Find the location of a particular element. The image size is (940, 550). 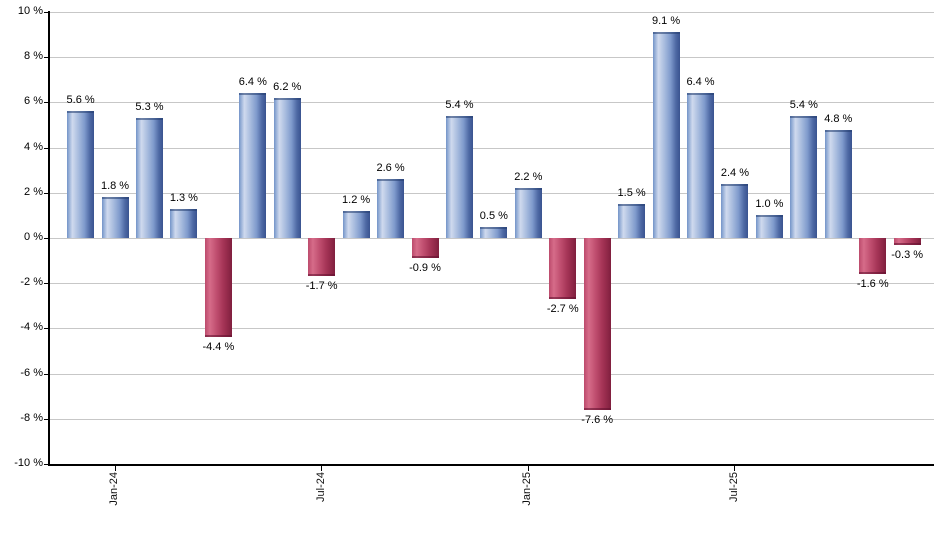

bar-value-label: -2.7 % is located at coordinates (562, 309).